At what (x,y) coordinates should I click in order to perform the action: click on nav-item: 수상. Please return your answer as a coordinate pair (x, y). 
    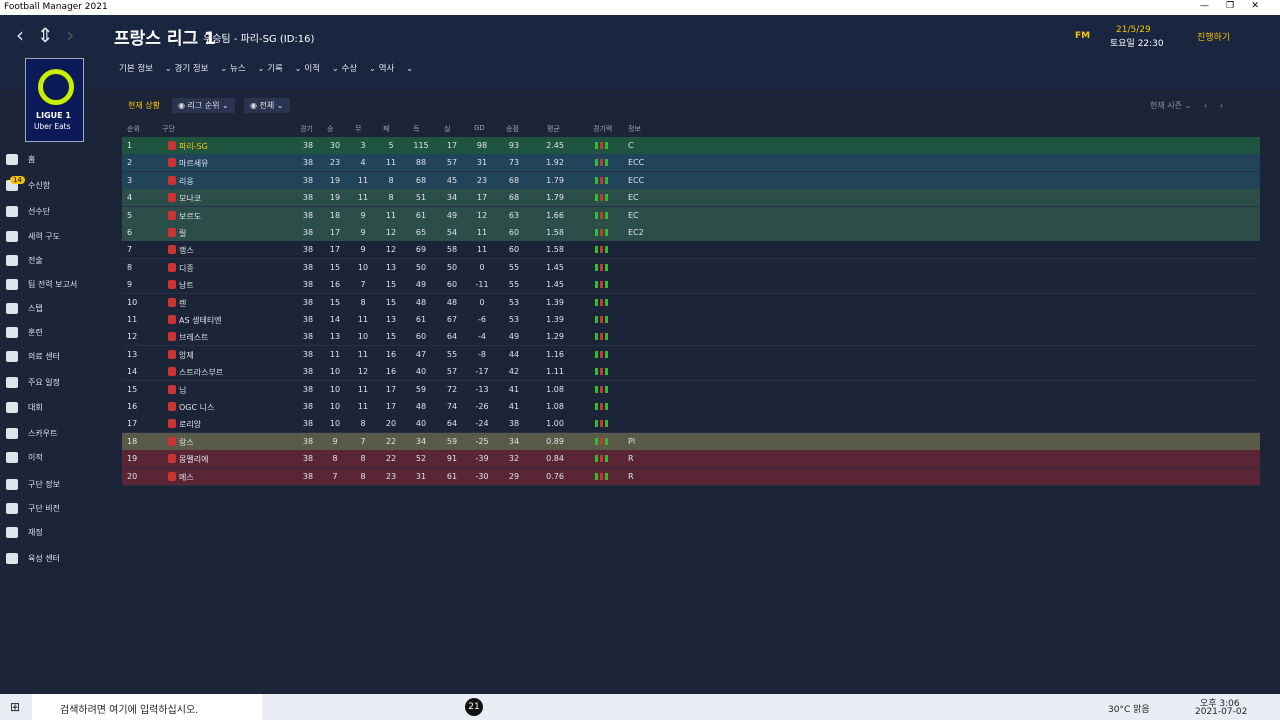
    Looking at the image, I should click on (349, 69).